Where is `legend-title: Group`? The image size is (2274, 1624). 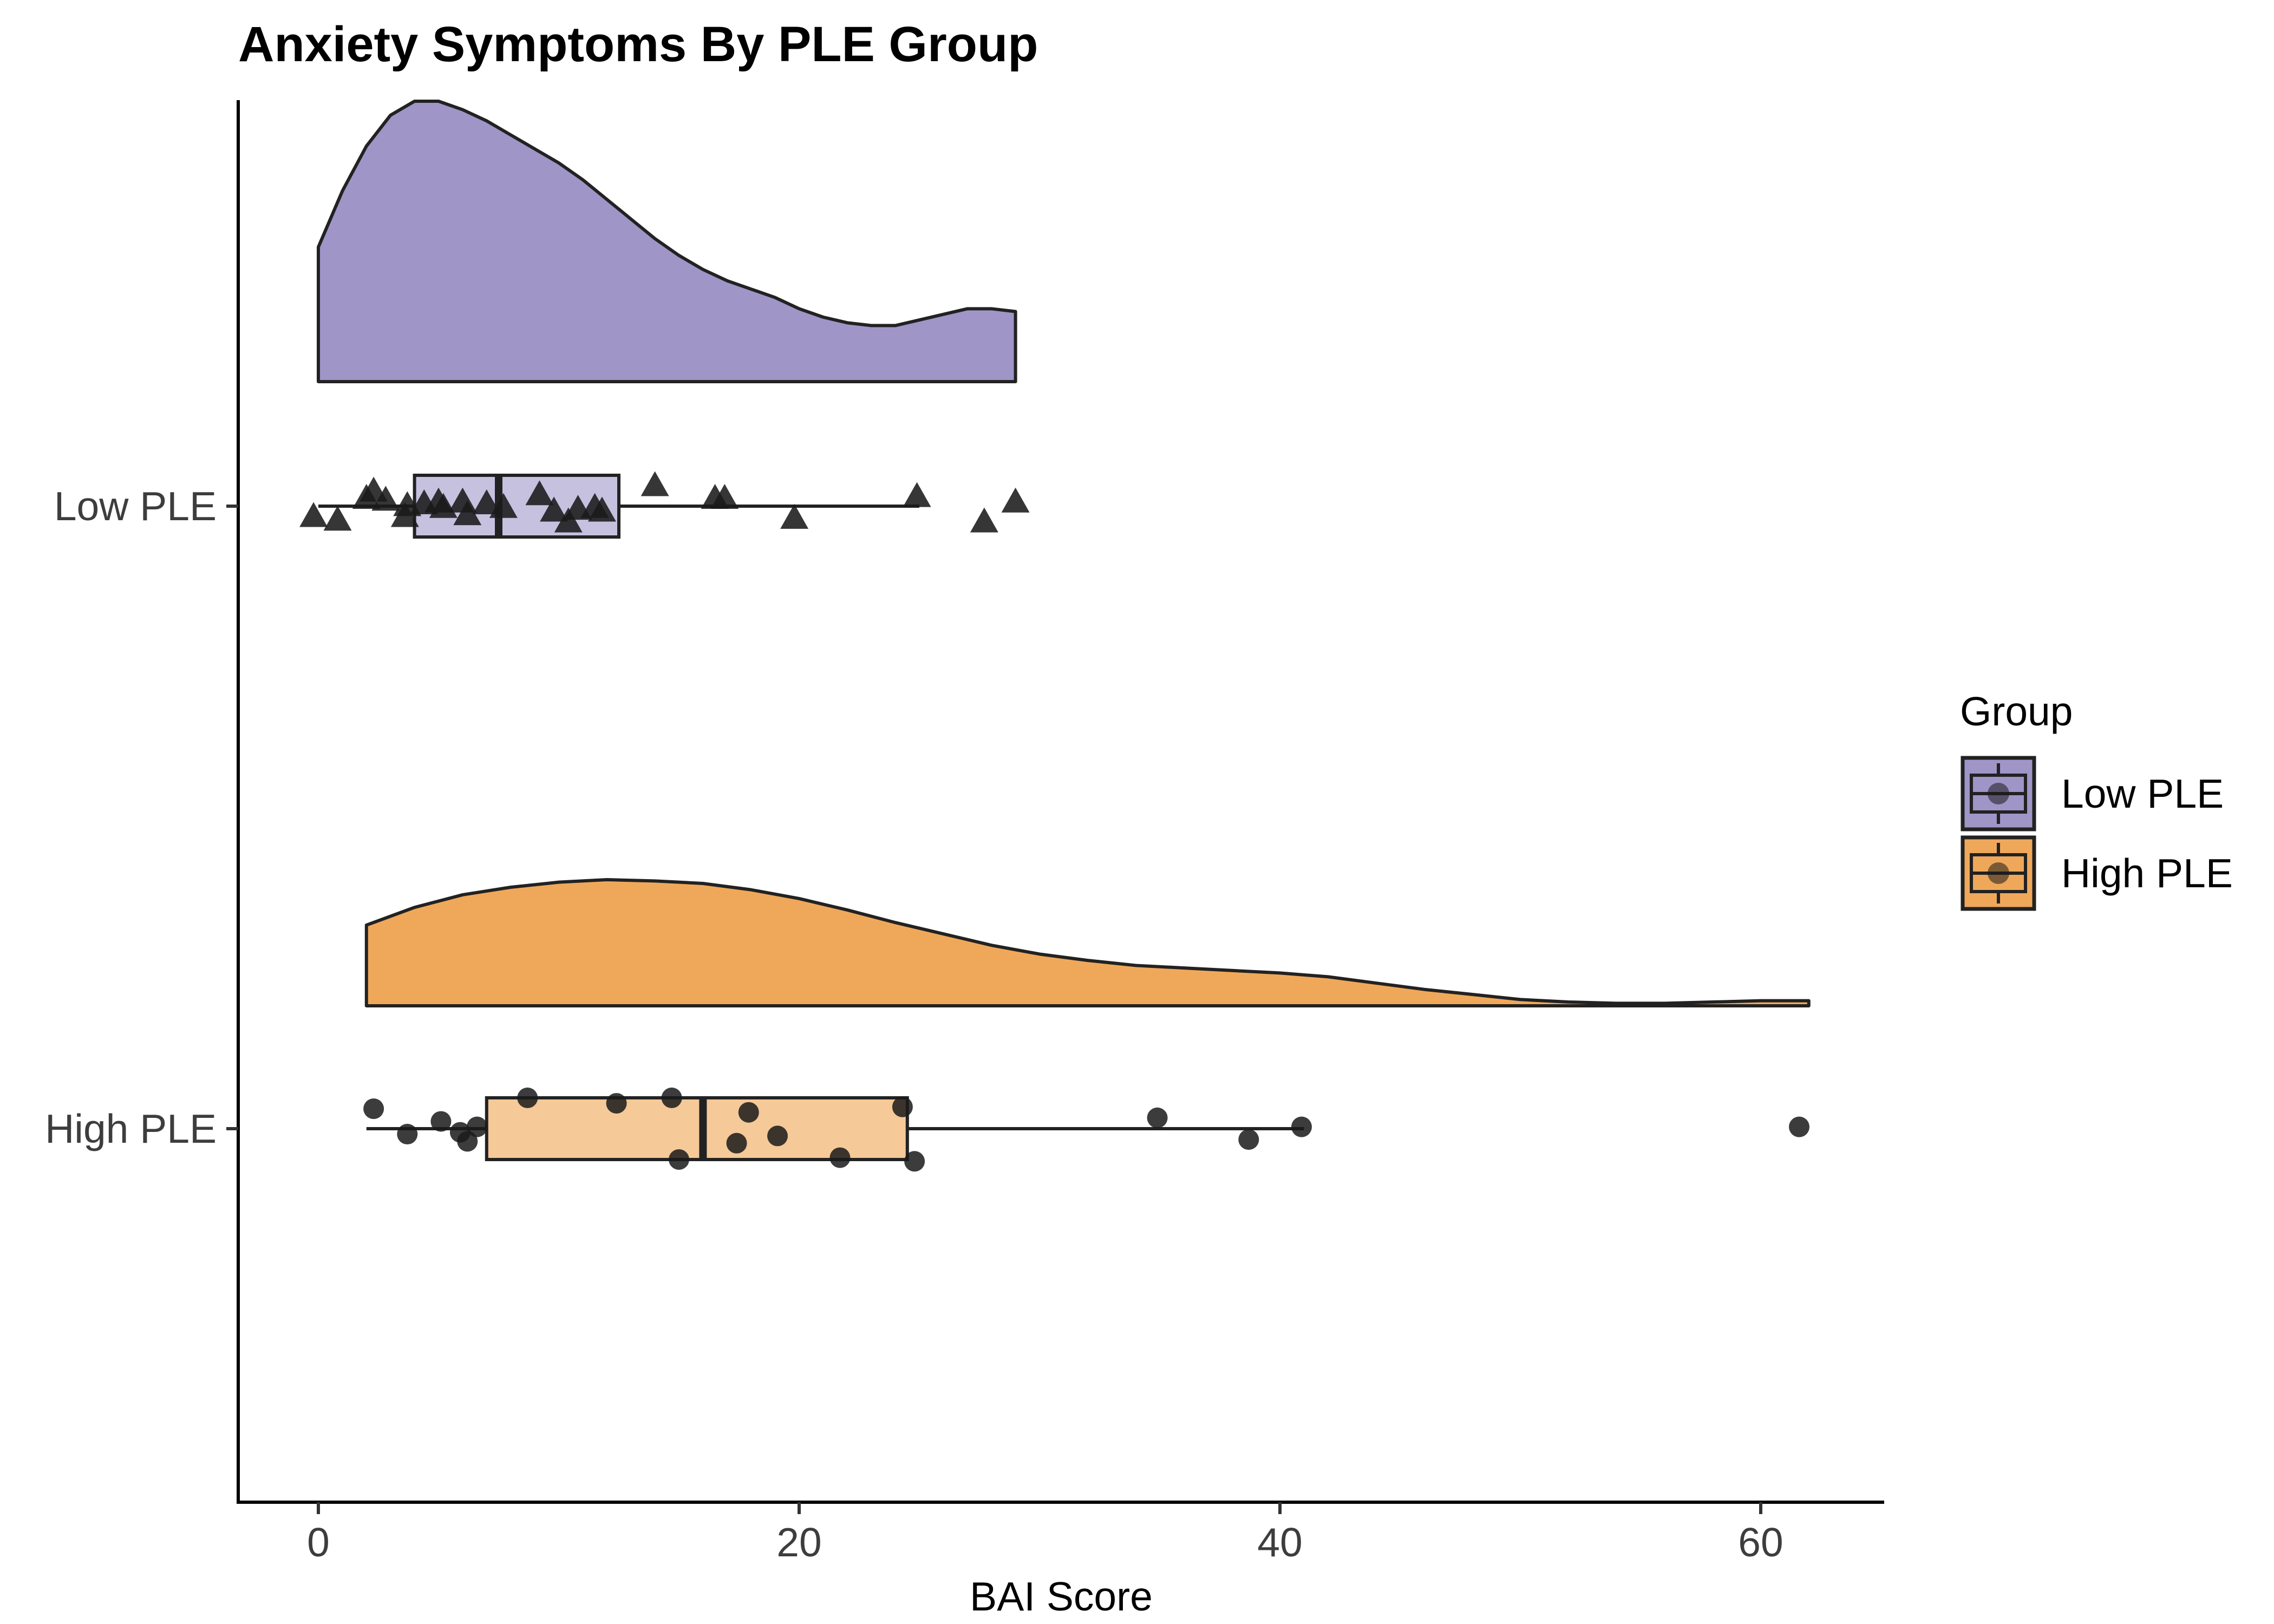 legend-title: Group is located at coordinates (2017, 712).